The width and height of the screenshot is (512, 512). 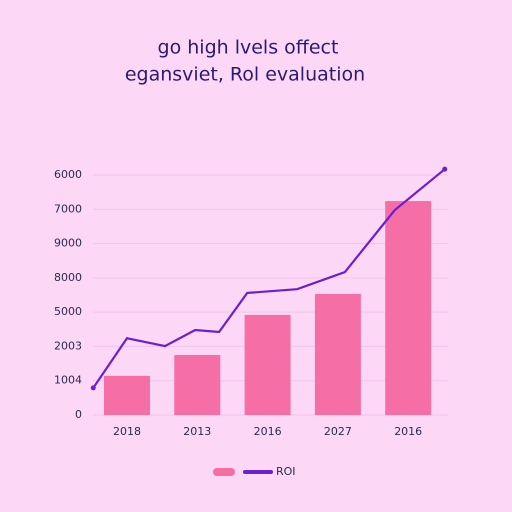 What do you see at coordinates (224, 472) in the screenshot?
I see `legend-swatch` at bounding box center [224, 472].